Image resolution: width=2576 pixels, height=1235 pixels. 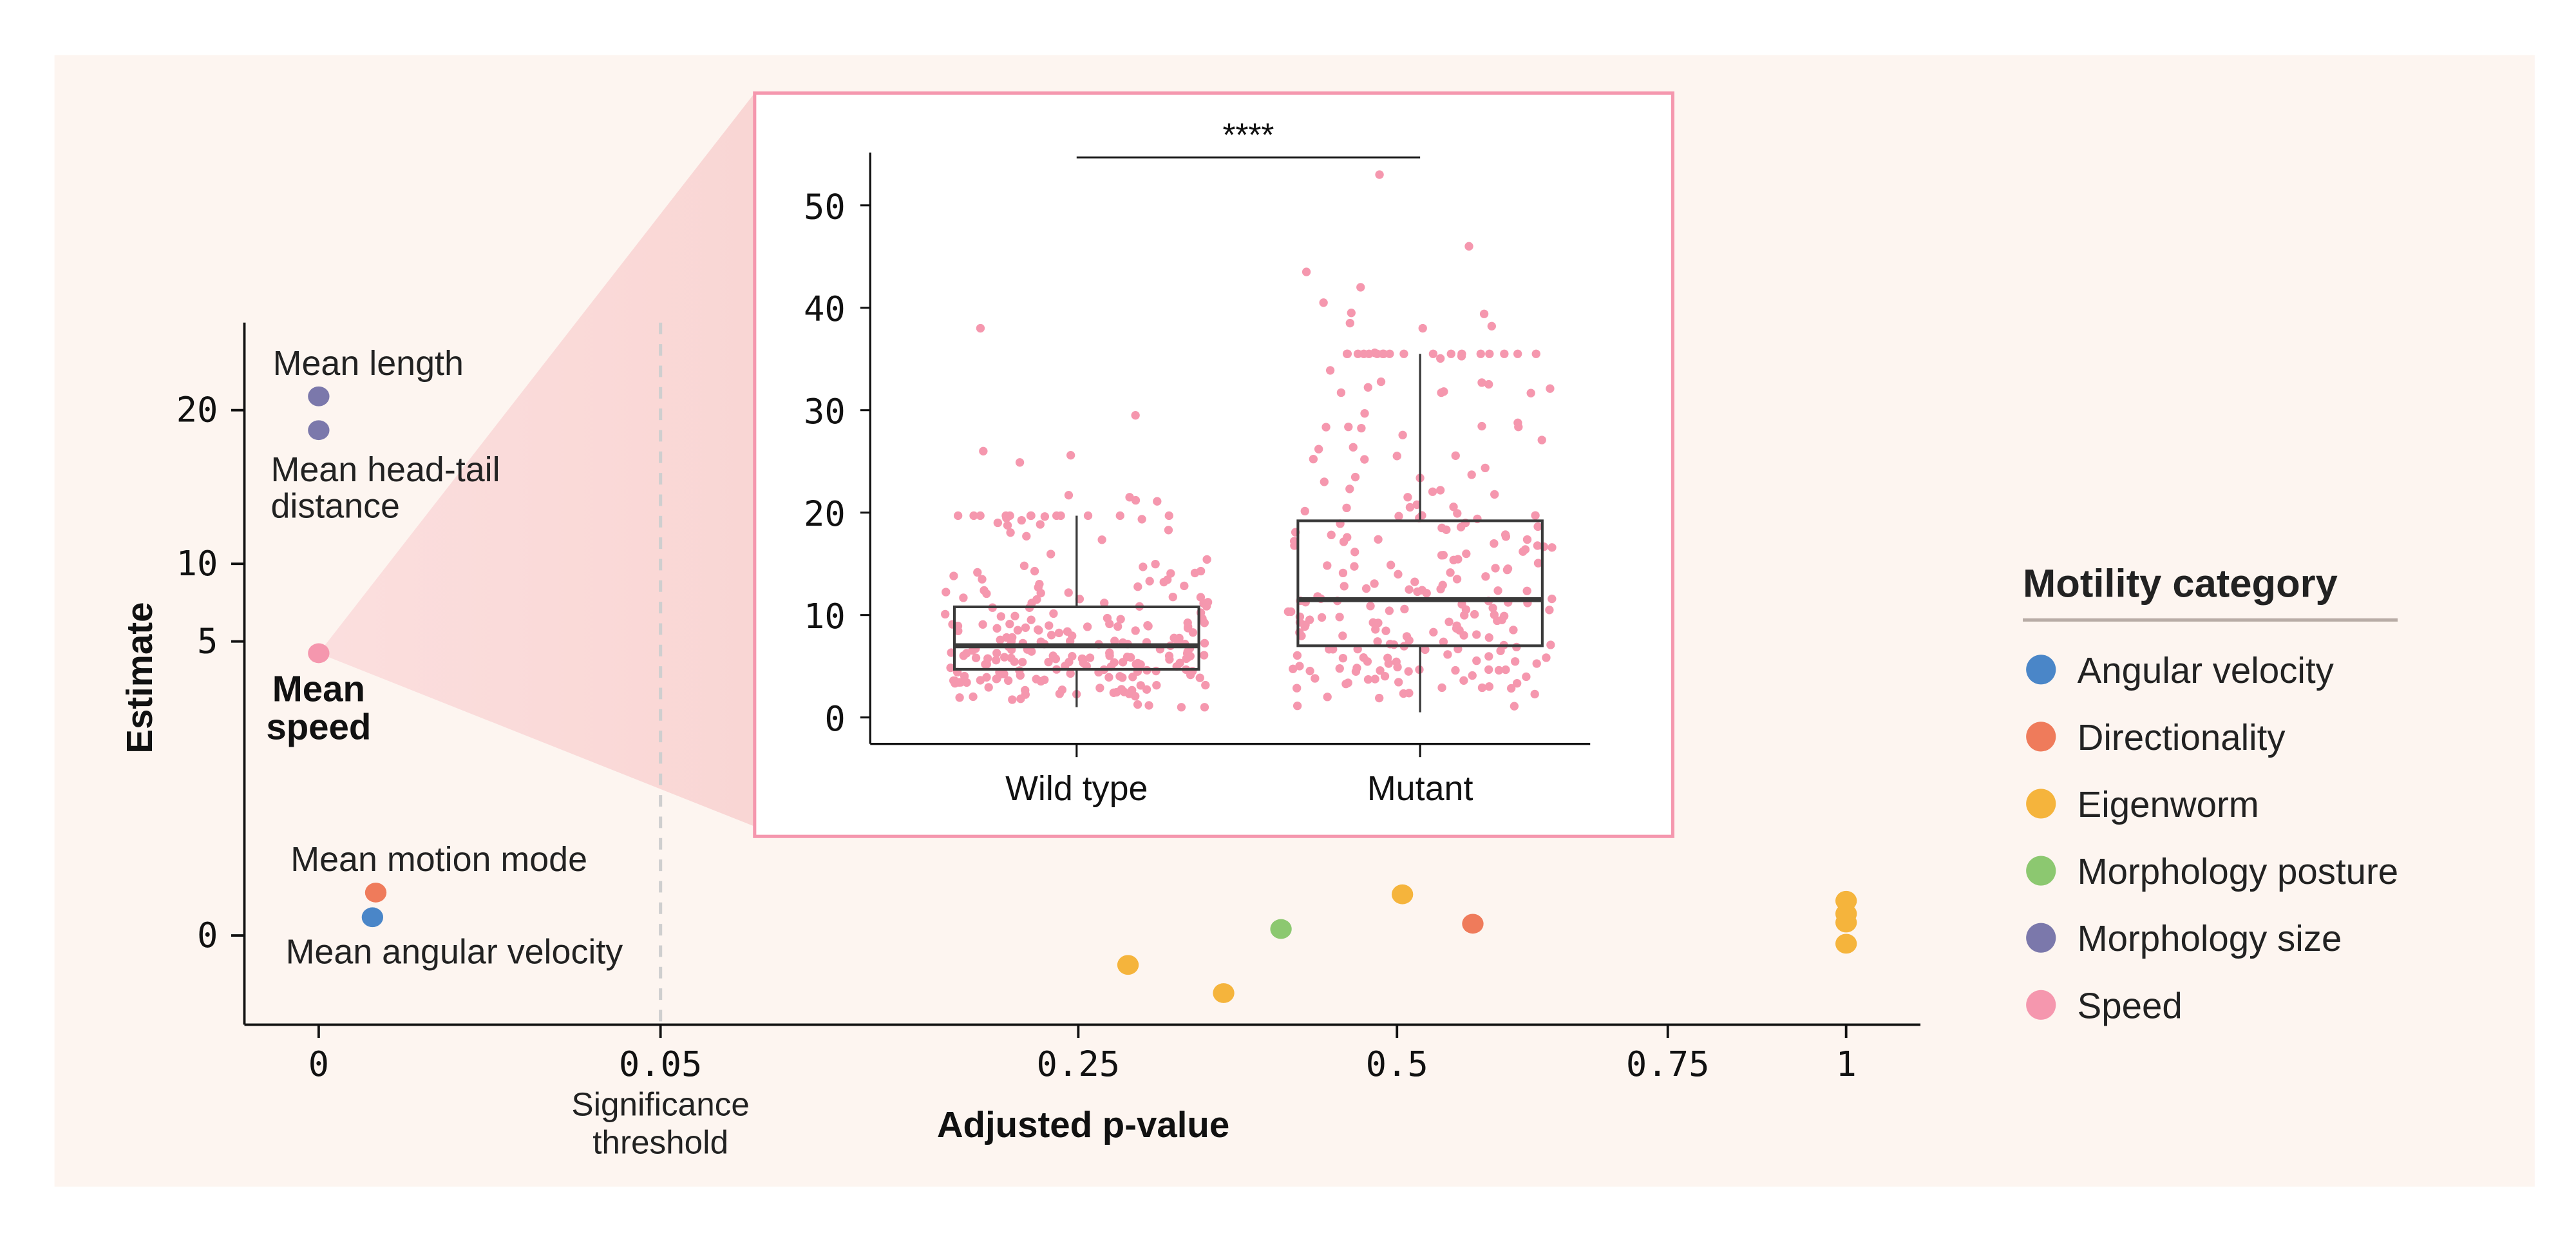 What do you see at coordinates (1249, 135) in the screenshot?
I see `significance-stars: ****` at bounding box center [1249, 135].